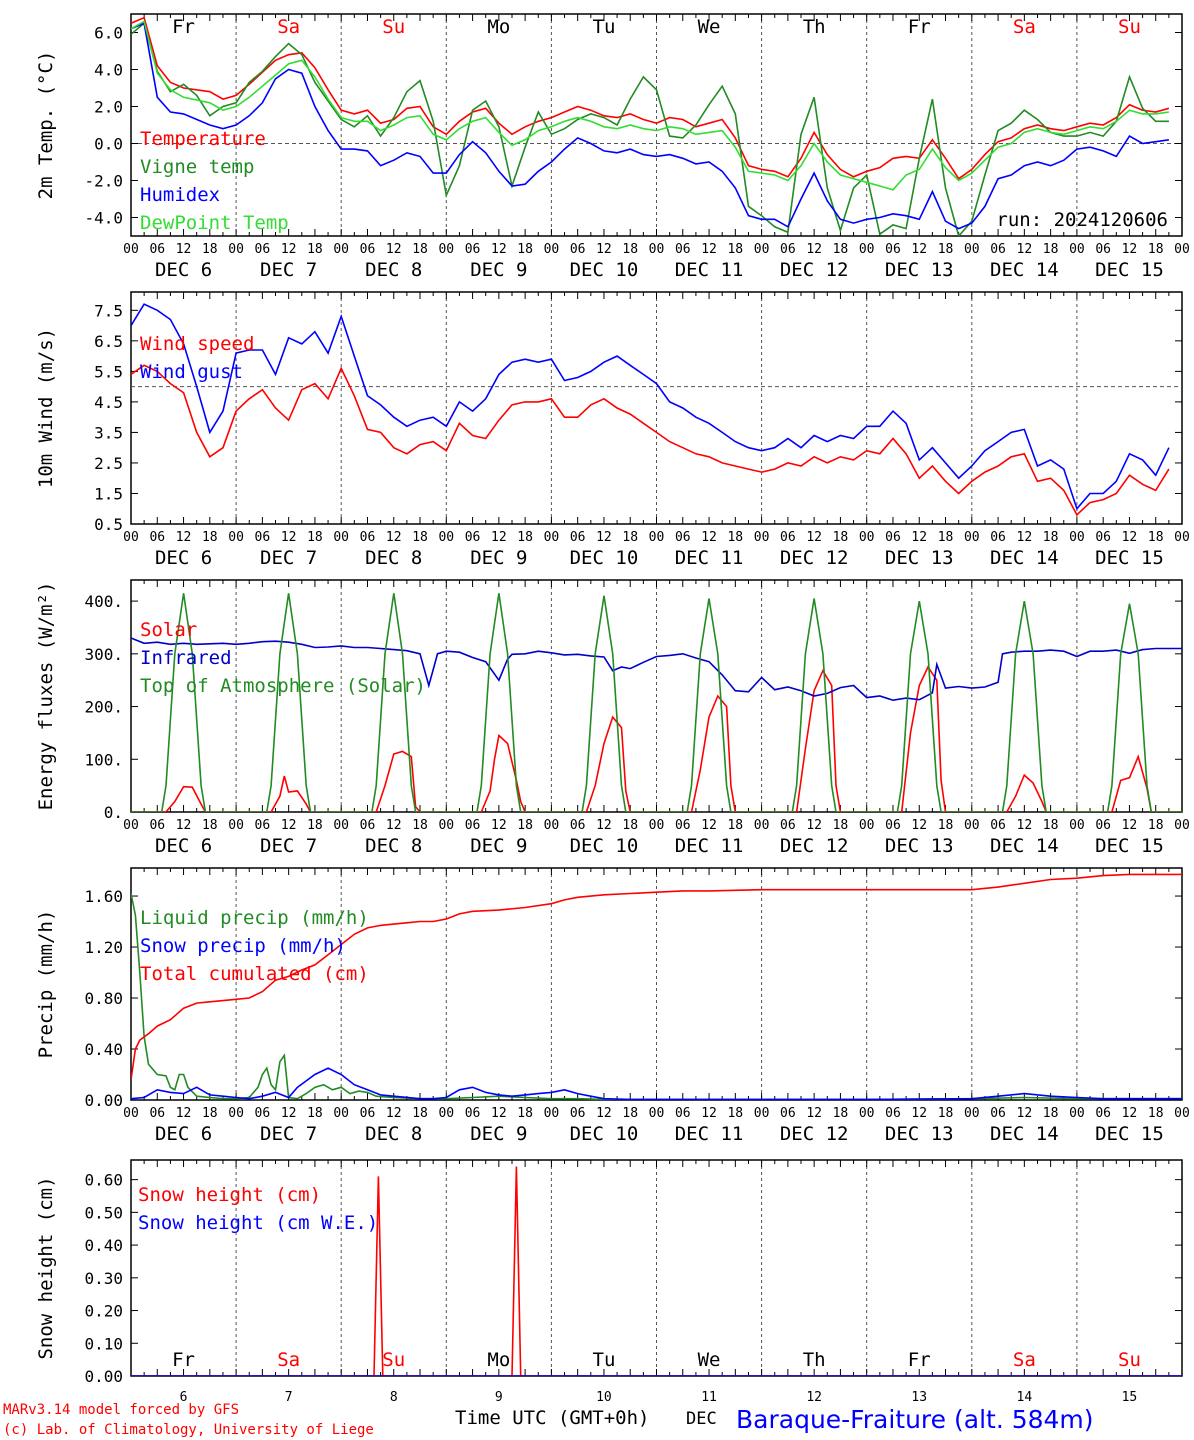  What do you see at coordinates (46, 696) in the screenshot?
I see `y-axis-label: Energy fluxes (W/m²)` at bounding box center [46, 696].